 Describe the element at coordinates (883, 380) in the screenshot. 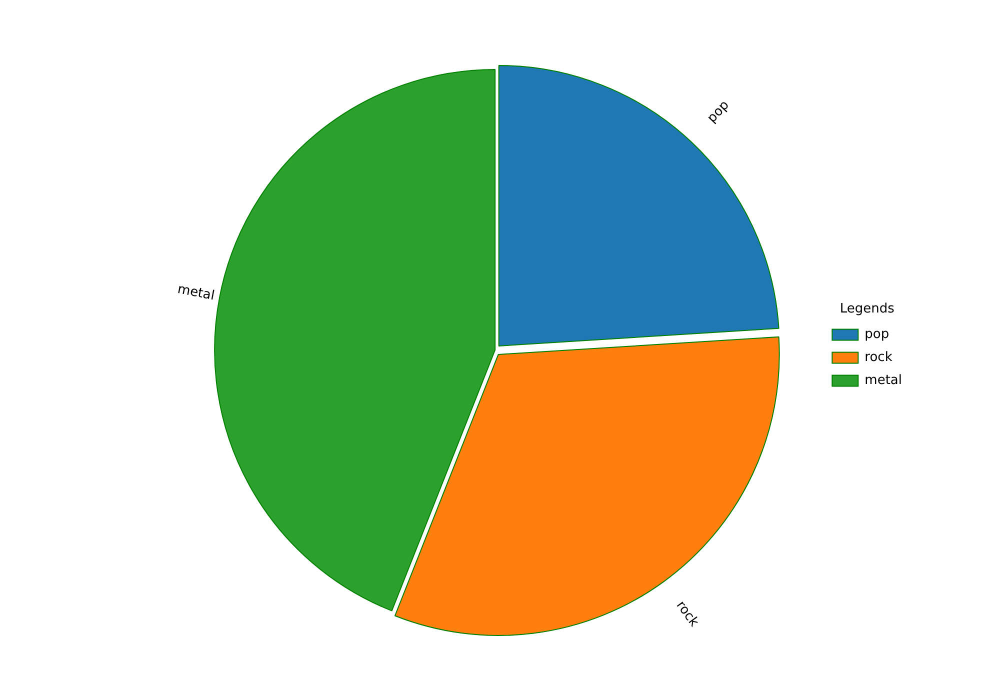

I see `legend-label: metal` at that location.